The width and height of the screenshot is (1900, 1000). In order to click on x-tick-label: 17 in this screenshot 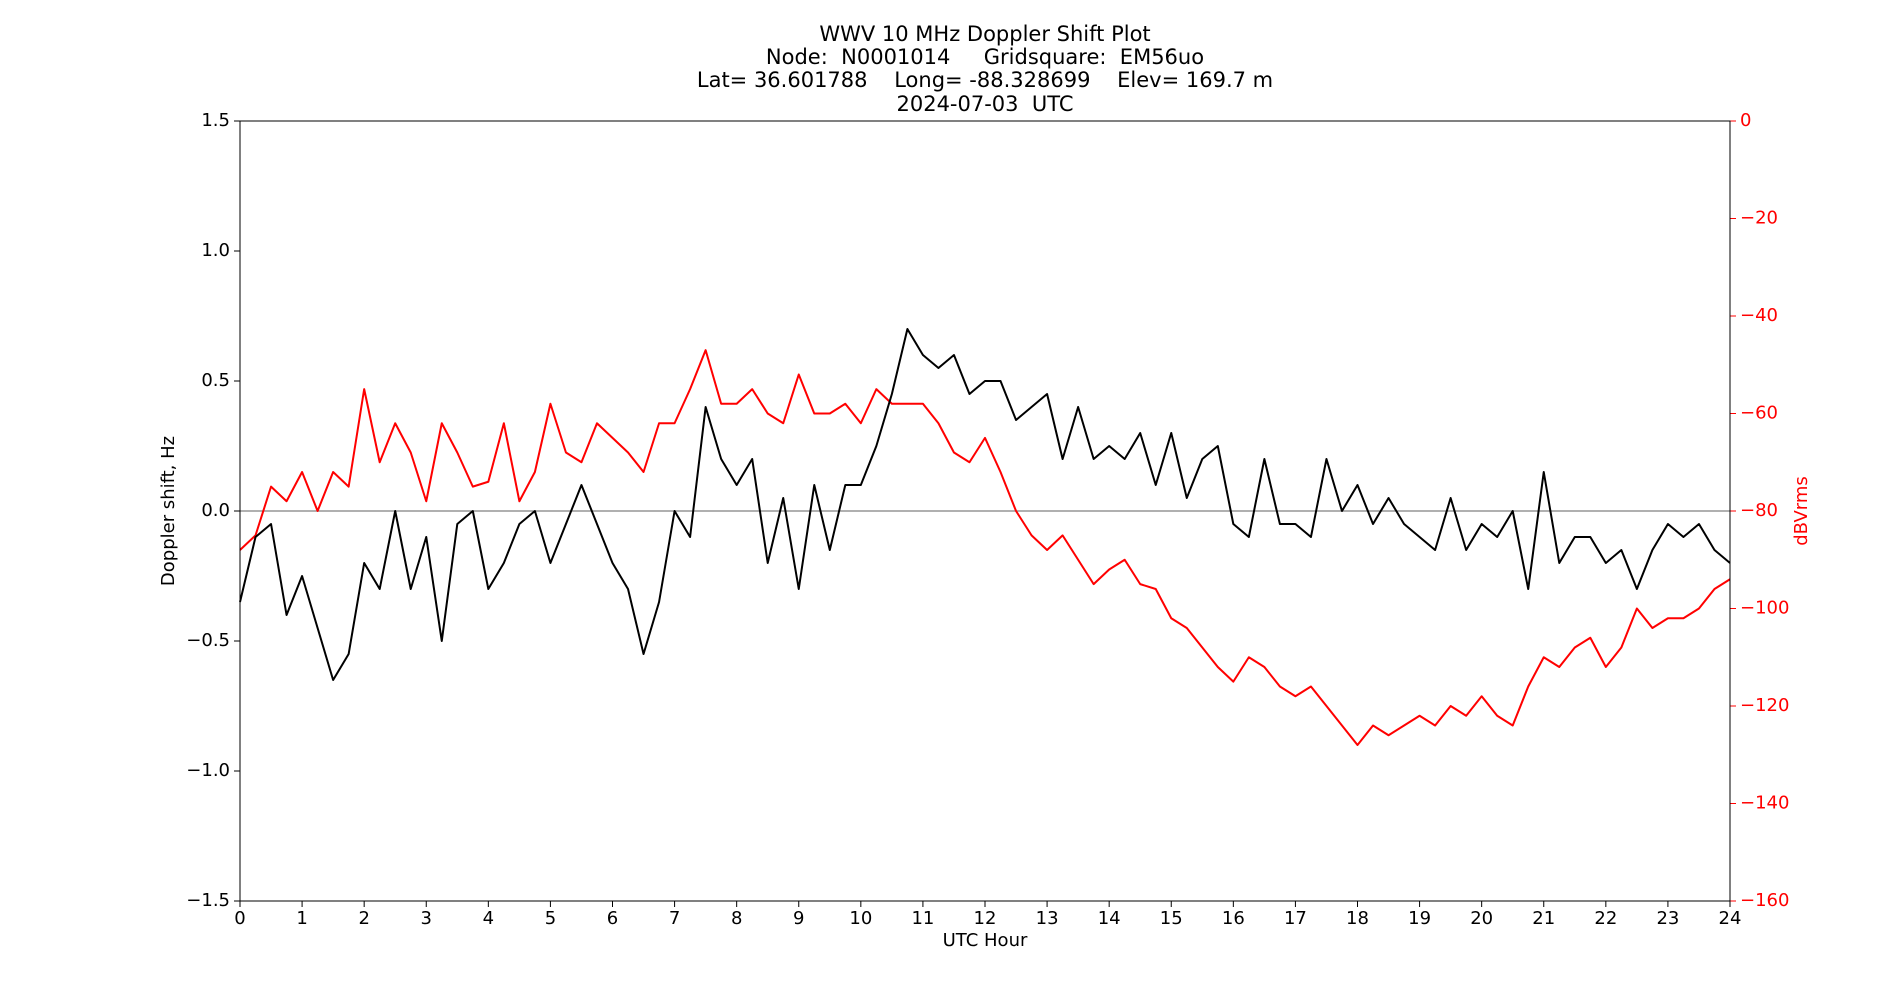, I will do `click(1295, 918)`.